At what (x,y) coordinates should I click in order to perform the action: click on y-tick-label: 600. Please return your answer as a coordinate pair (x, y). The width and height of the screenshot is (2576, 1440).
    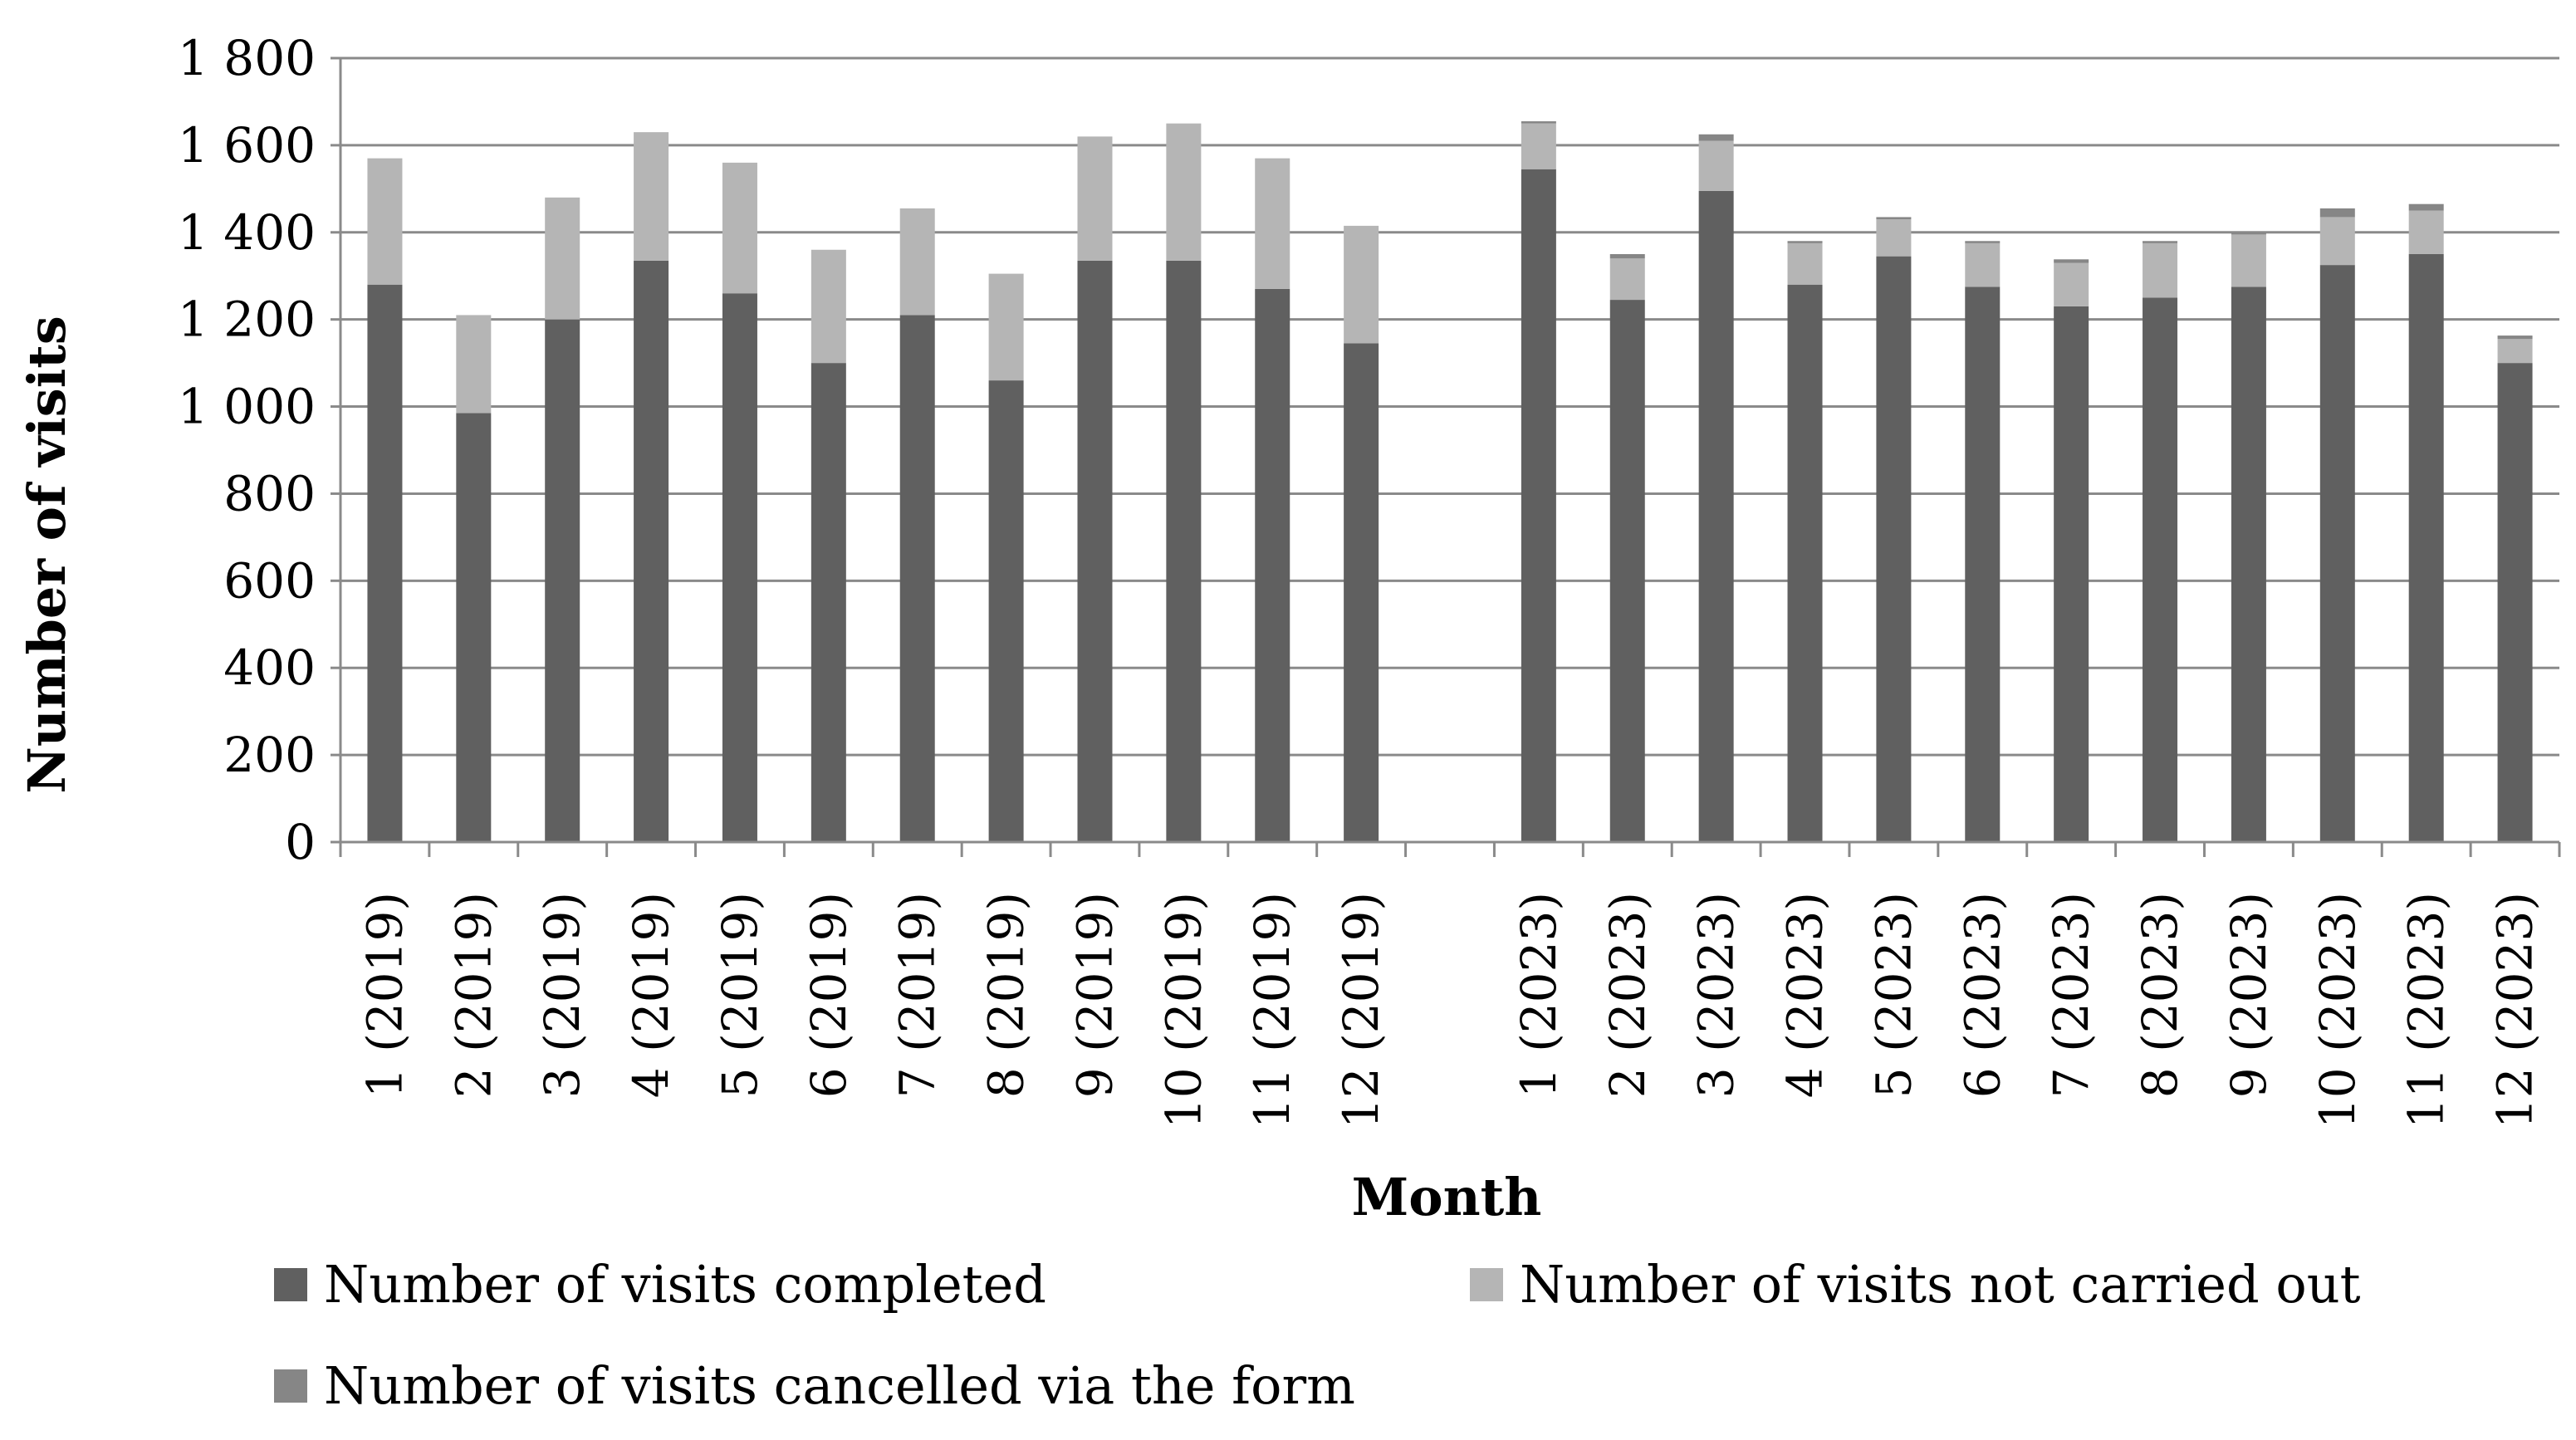
    Looking at the image, I should click on (270, 580).